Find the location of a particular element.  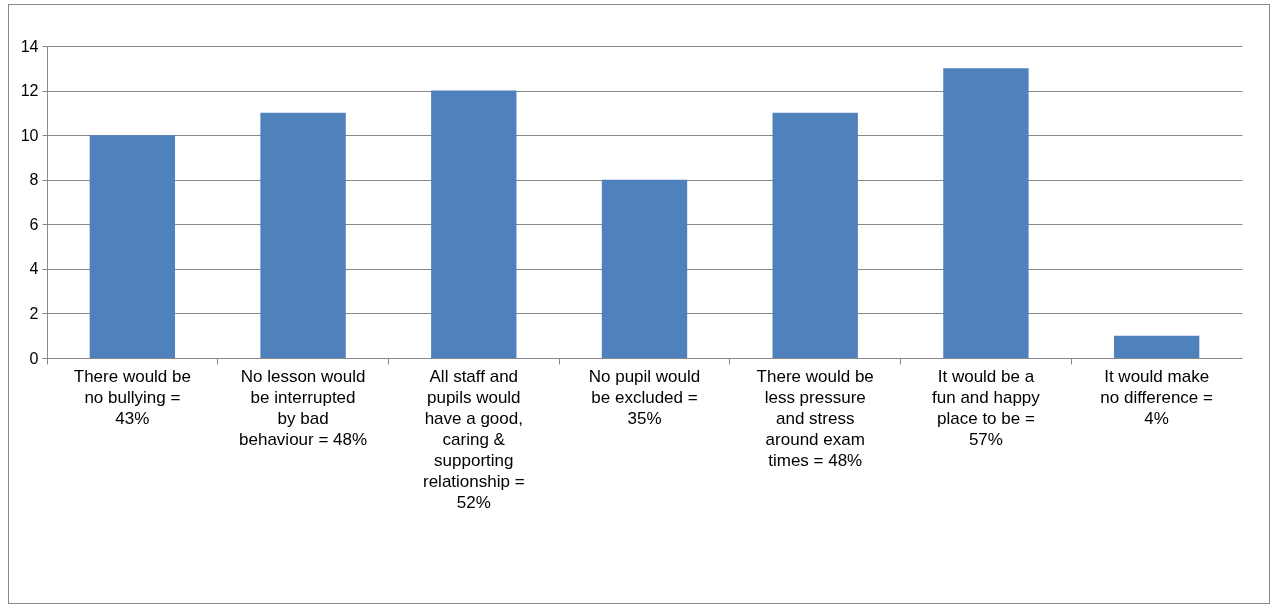

x-tick-label: All staff and pupils would have a good, caring & supporting relationship = 52% is located at coordinates (473, 439).